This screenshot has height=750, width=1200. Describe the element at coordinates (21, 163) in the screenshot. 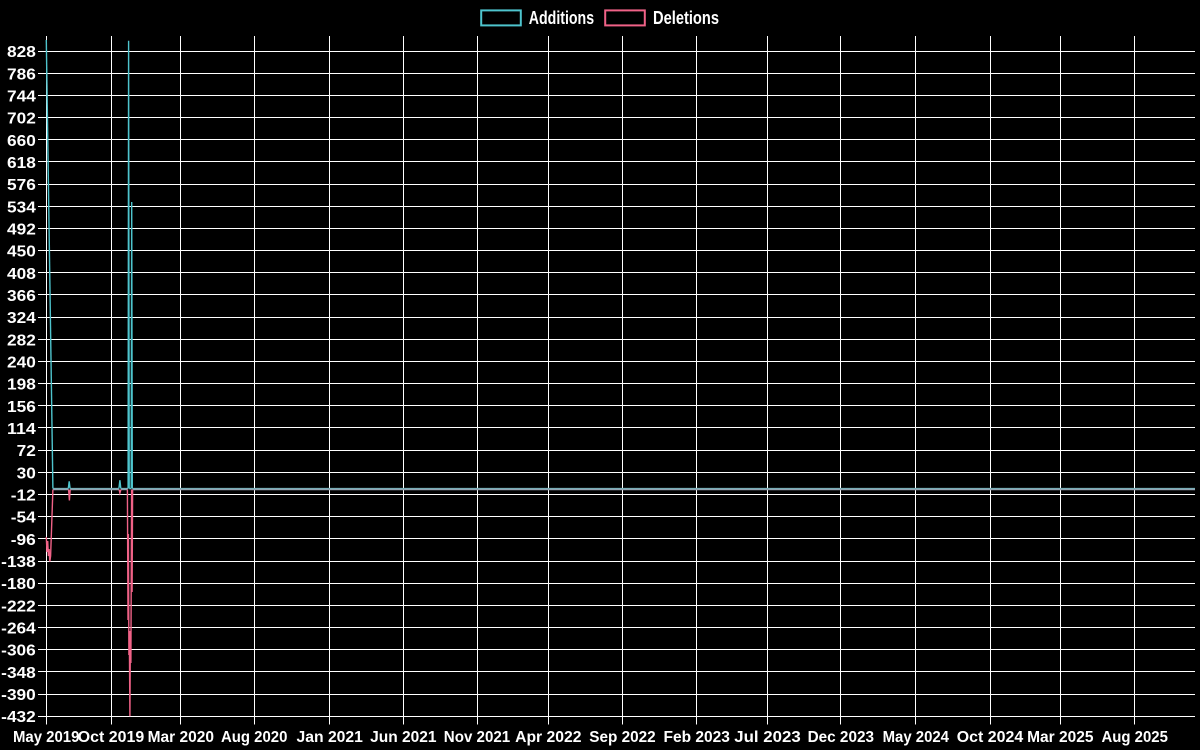

I see `svg-text: 618` at that location.